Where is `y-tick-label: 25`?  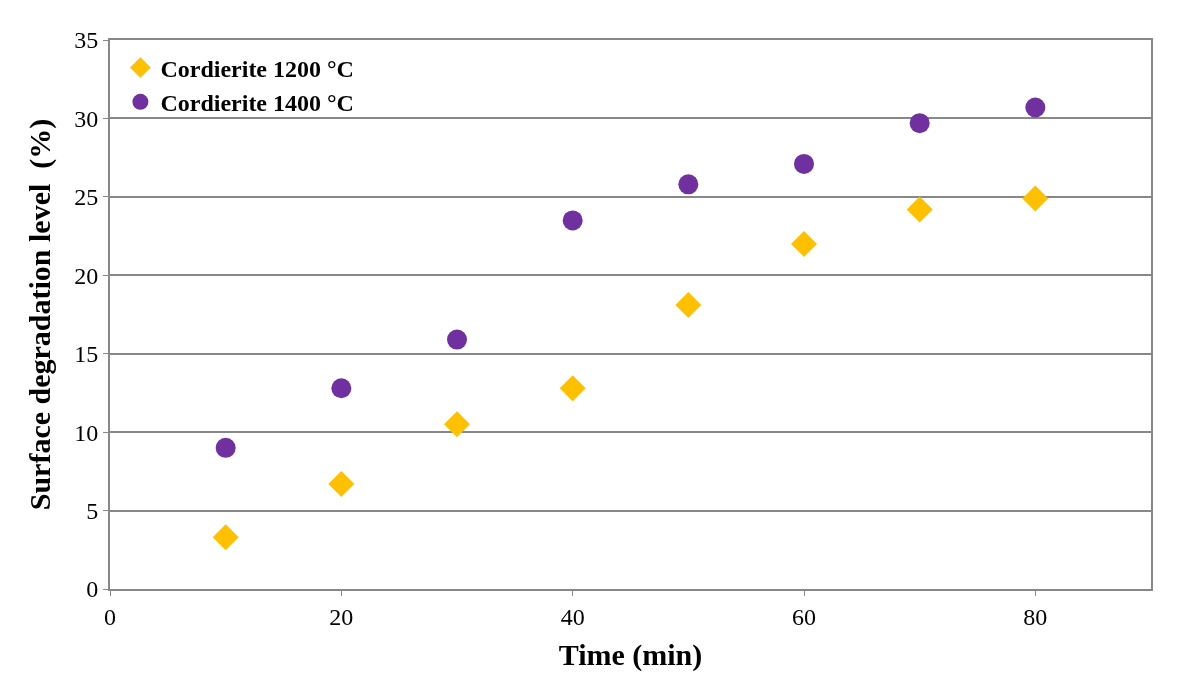
y-tick-label: 25 is located at coordinates (86, 197).